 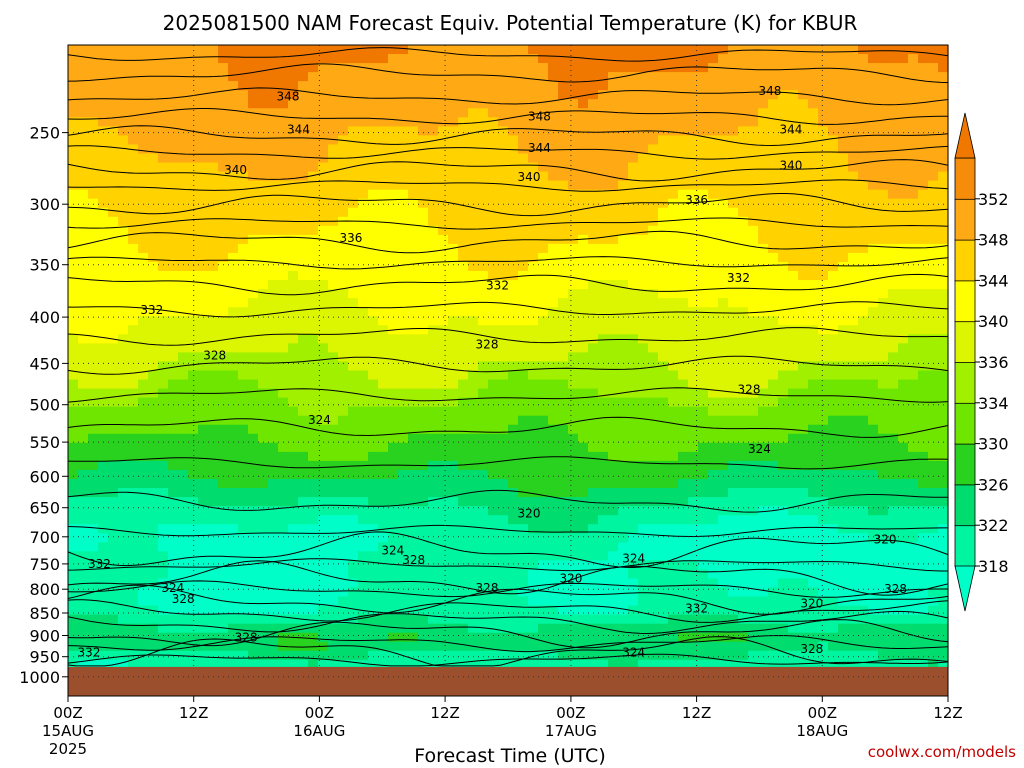 I want to click on colorbar-high-arrow, so click(x=965, y=135).